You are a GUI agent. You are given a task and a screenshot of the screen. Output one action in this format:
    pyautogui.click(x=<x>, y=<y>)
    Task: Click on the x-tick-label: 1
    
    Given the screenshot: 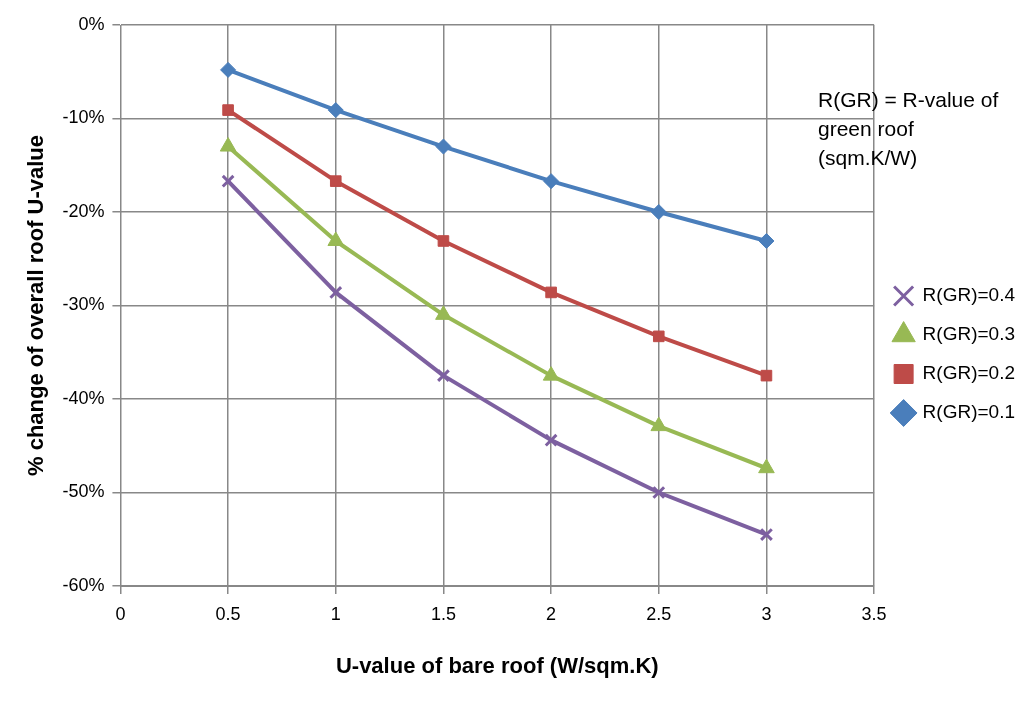 What is the action you would take?
    pyautogui.click(x=335, y=613)
    